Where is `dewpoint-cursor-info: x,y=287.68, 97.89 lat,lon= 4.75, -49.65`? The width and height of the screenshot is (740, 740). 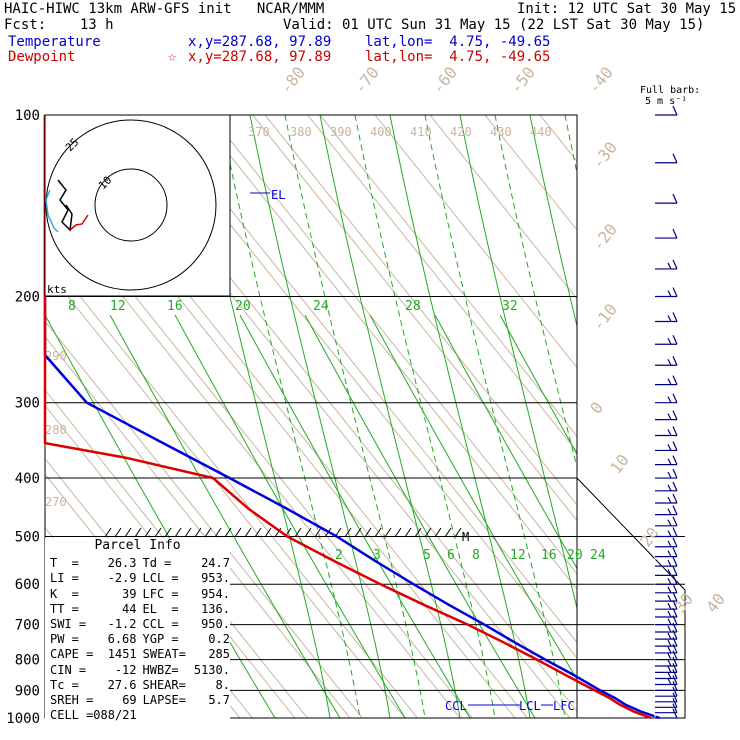 dewpoint-cursor-info: x,y=287.68, 97.89 lat,lon= 4.75, -49.65 is located at coordinates (369, 57).